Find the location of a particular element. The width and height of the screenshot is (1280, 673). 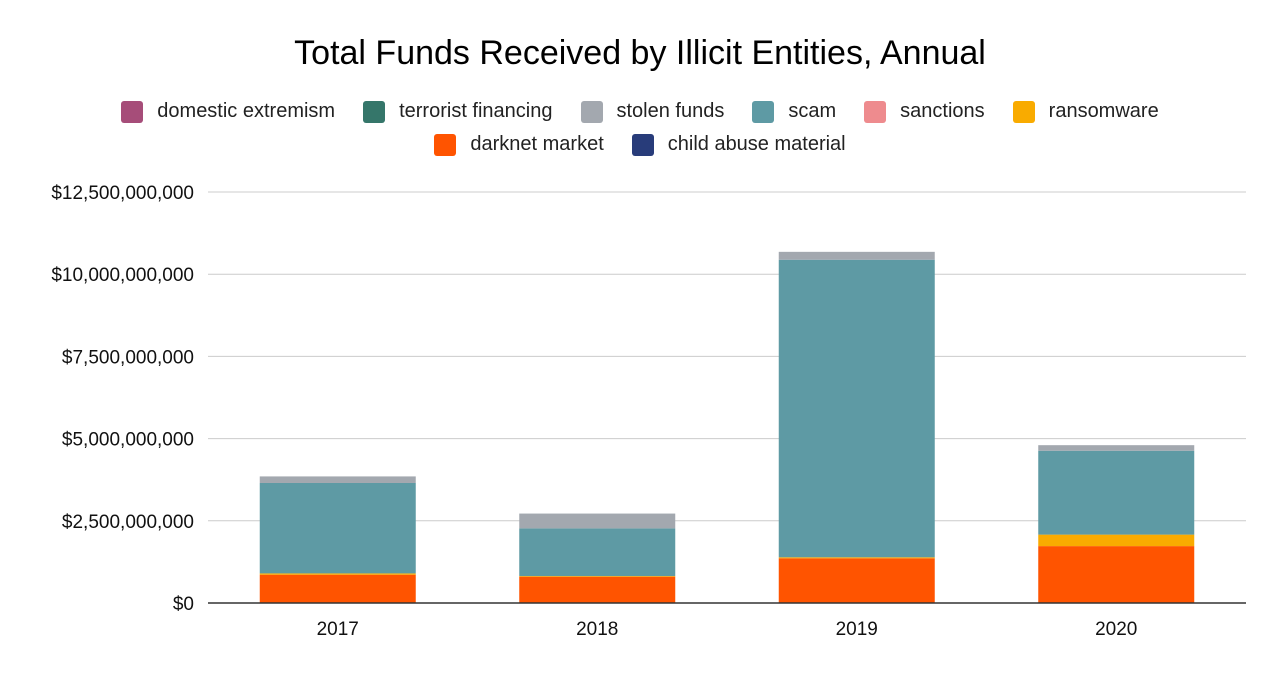

legend-item-ransomware: ransomware is located at coordinates (1085, 111).